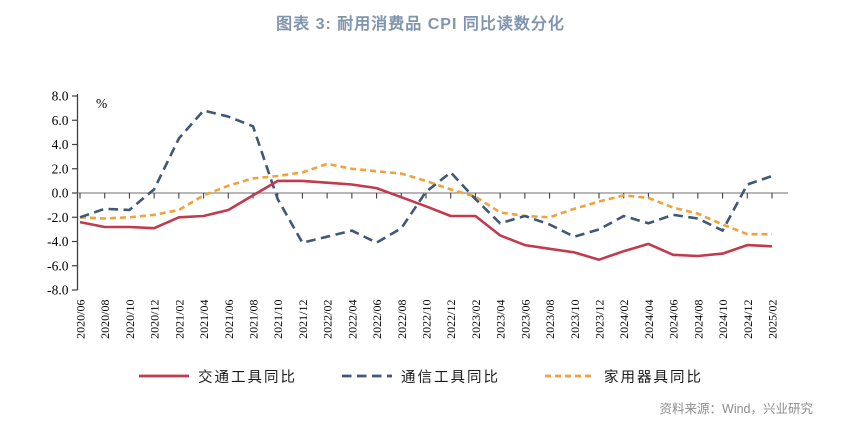  Describe the element at coordinates (60, 168) in the screenshot. I see `y-axis-label: 2.0` at that location.